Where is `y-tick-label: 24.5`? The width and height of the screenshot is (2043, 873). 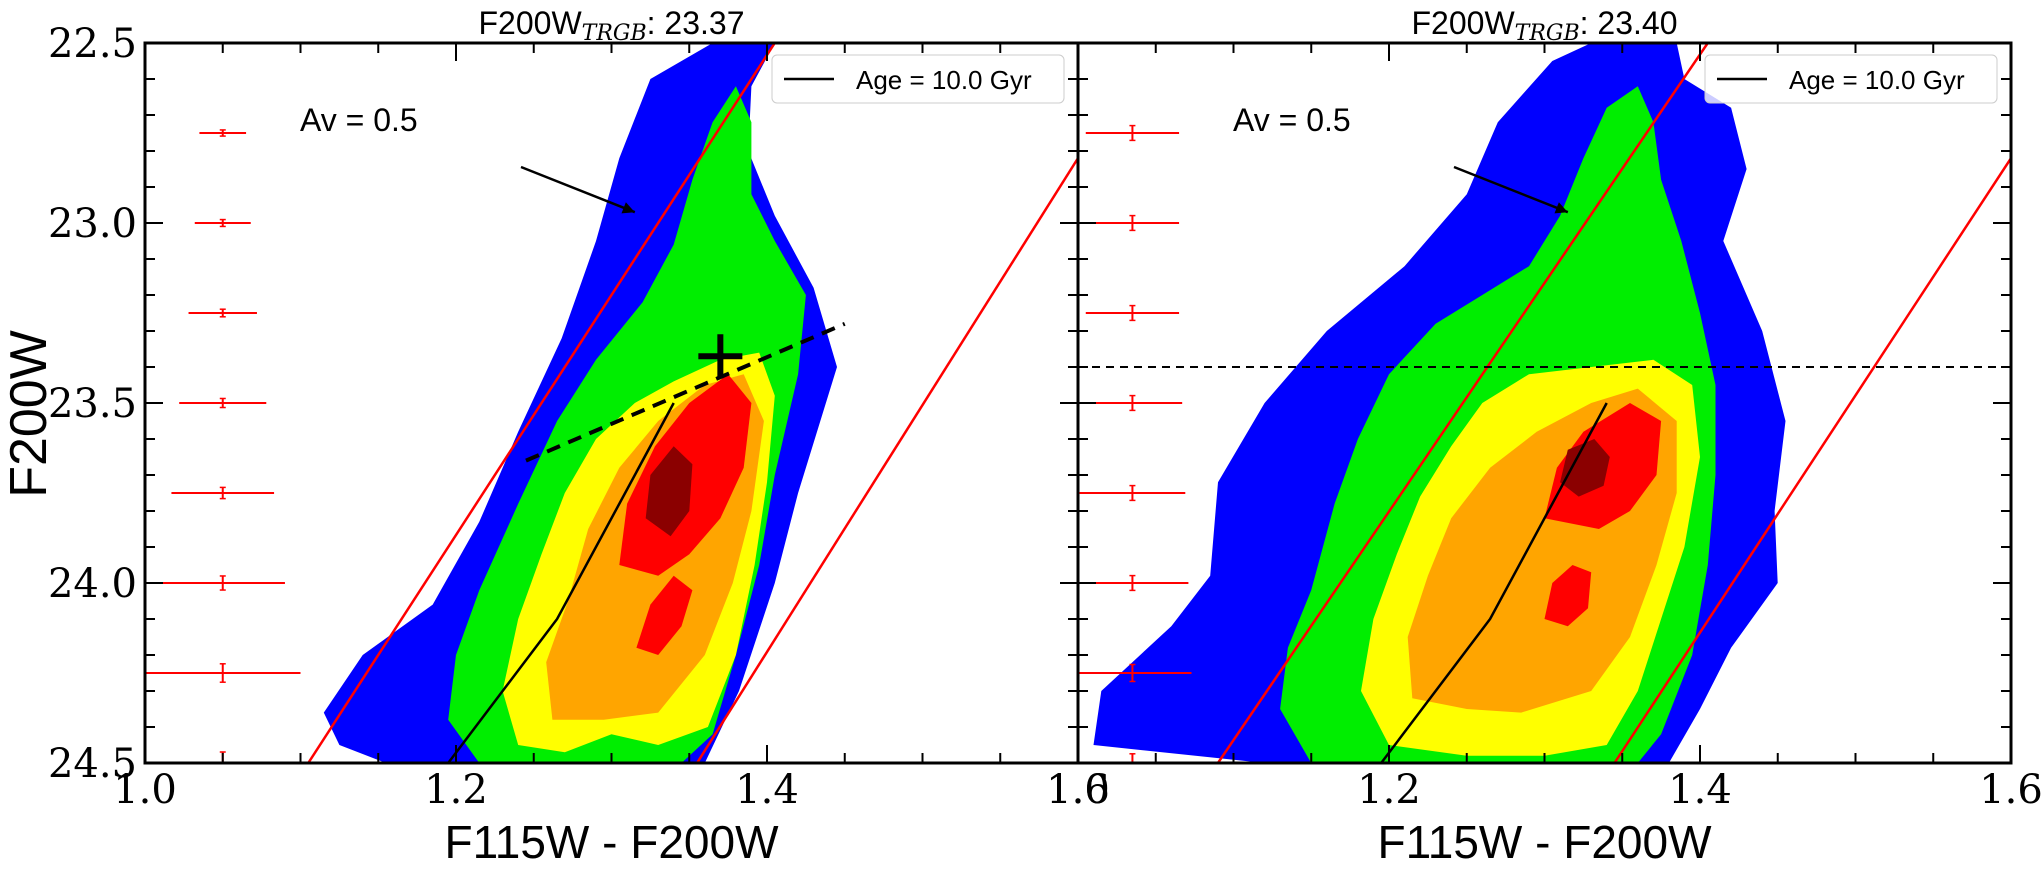 y-tick-label: 24.5 is located at coordinates (92, 764).